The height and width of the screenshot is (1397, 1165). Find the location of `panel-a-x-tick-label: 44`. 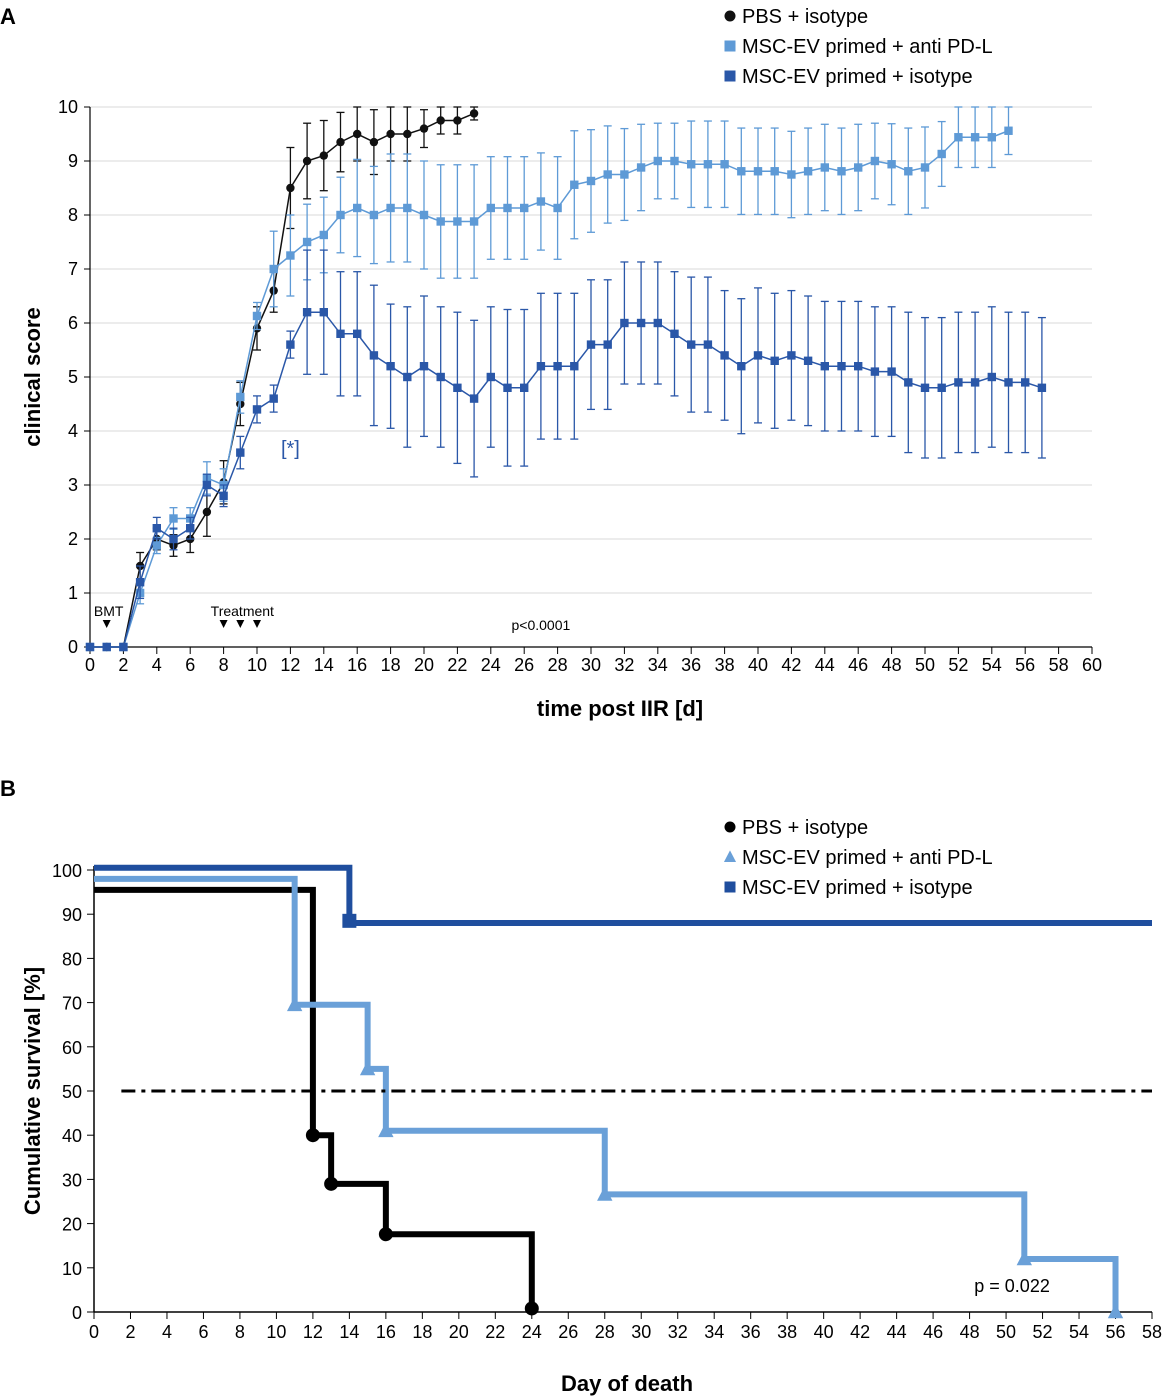

panel-a-x-tick-label: 44 is located at coordinates (825, 665).